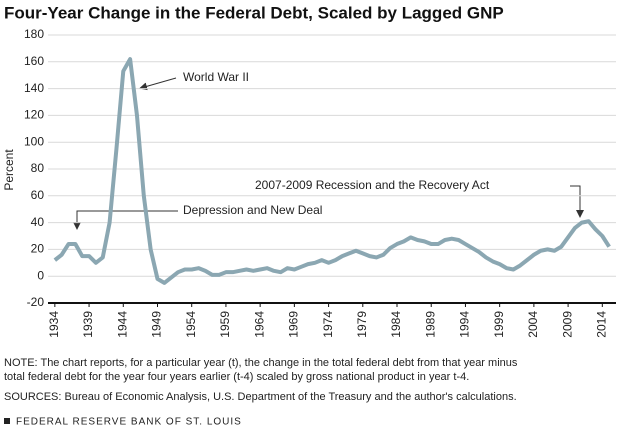 This screenshot has width=621, height=435. I want to click on y-tick-label: 0, so click(40, 275).